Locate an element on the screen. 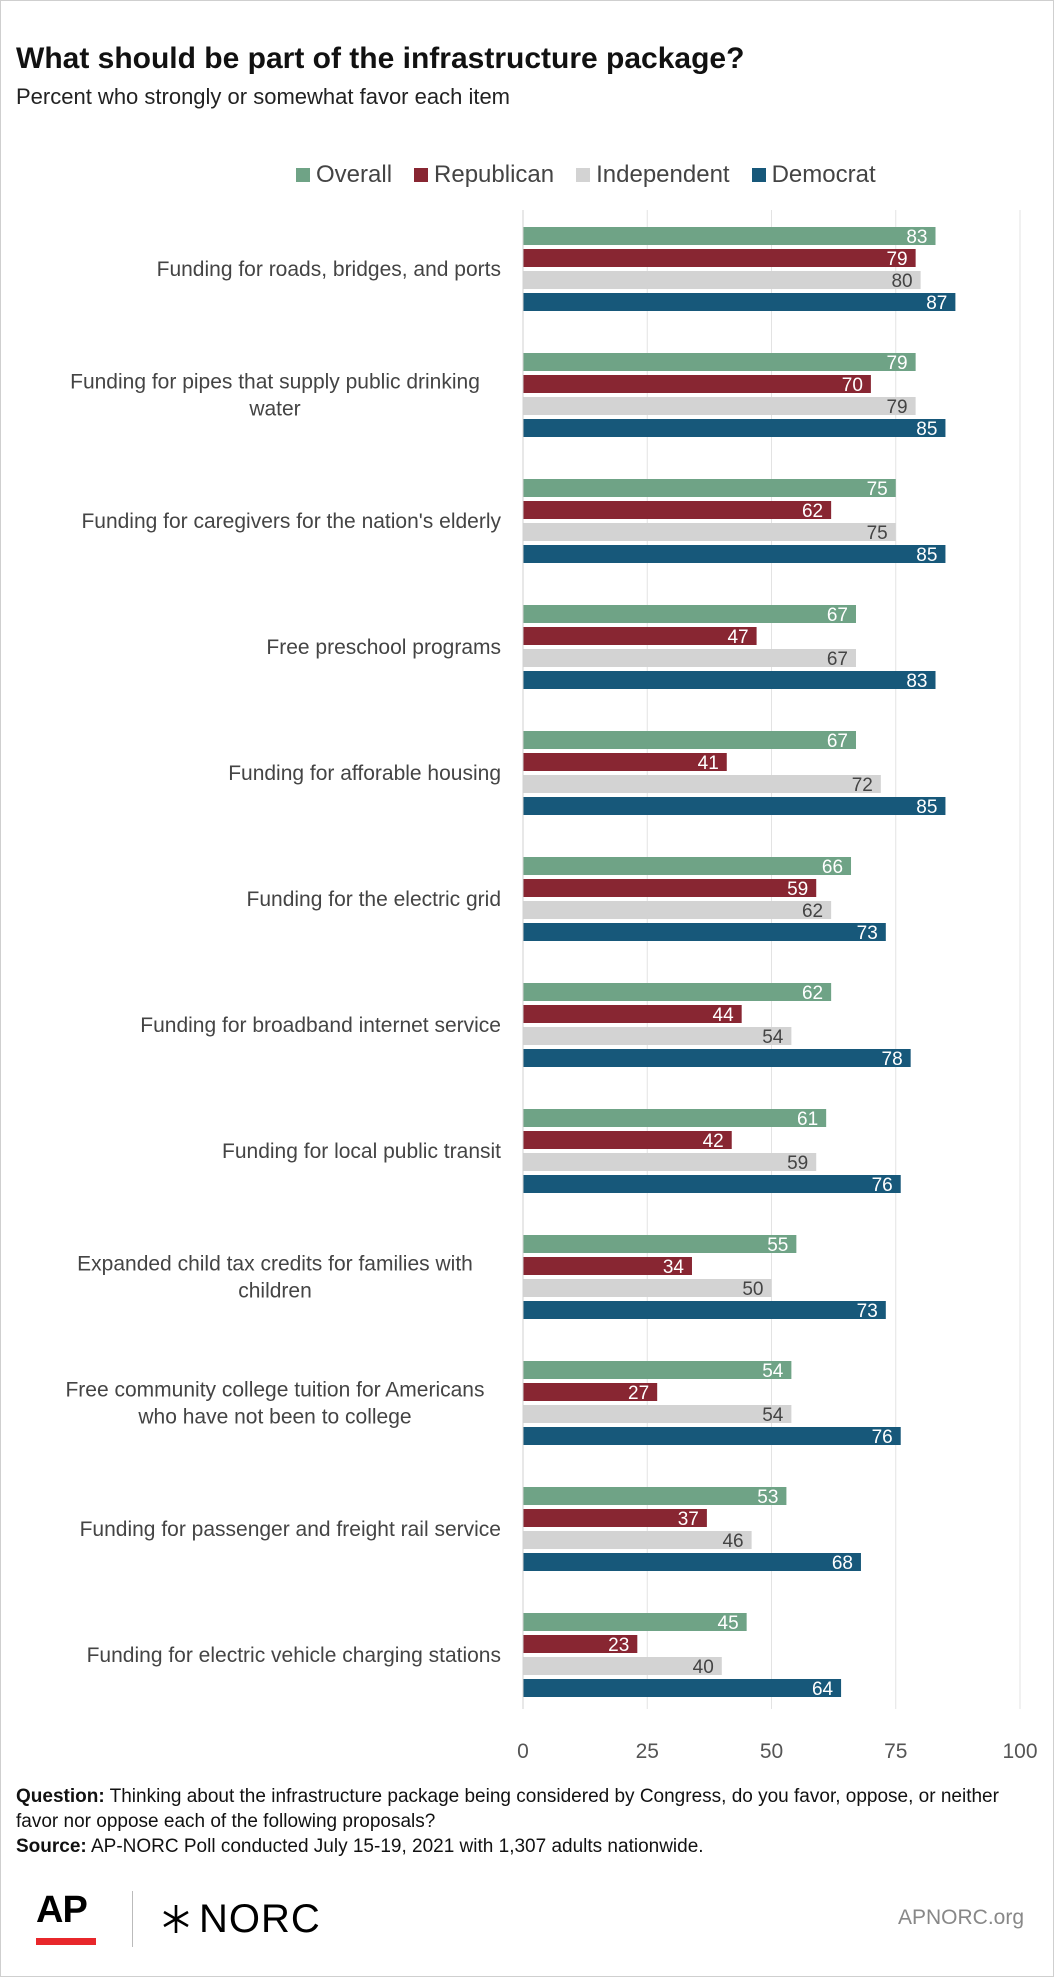  legend-swatch-republican is located at coordinates (421, 175).